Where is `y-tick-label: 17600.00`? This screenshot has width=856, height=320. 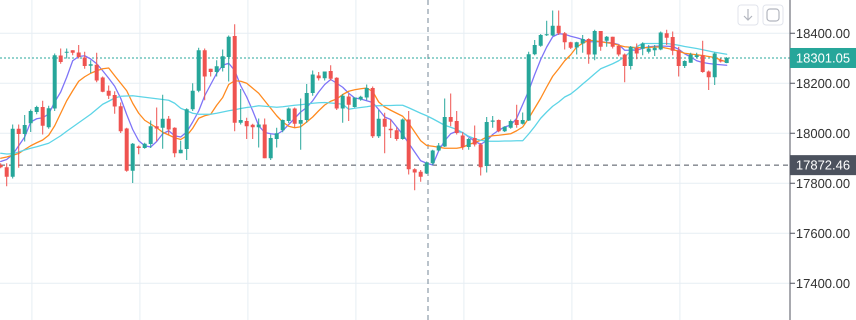 y-tick-label: 17600.00 is located at coordinates (823, 233).